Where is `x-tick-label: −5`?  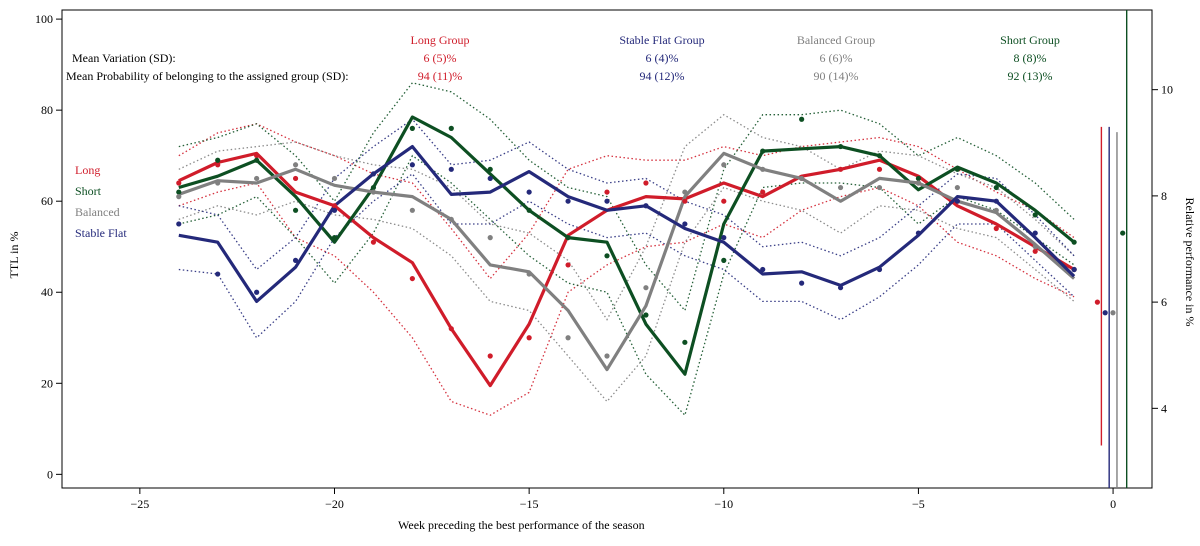
x-tick-label: −5 is located at coordinates (918, 504).